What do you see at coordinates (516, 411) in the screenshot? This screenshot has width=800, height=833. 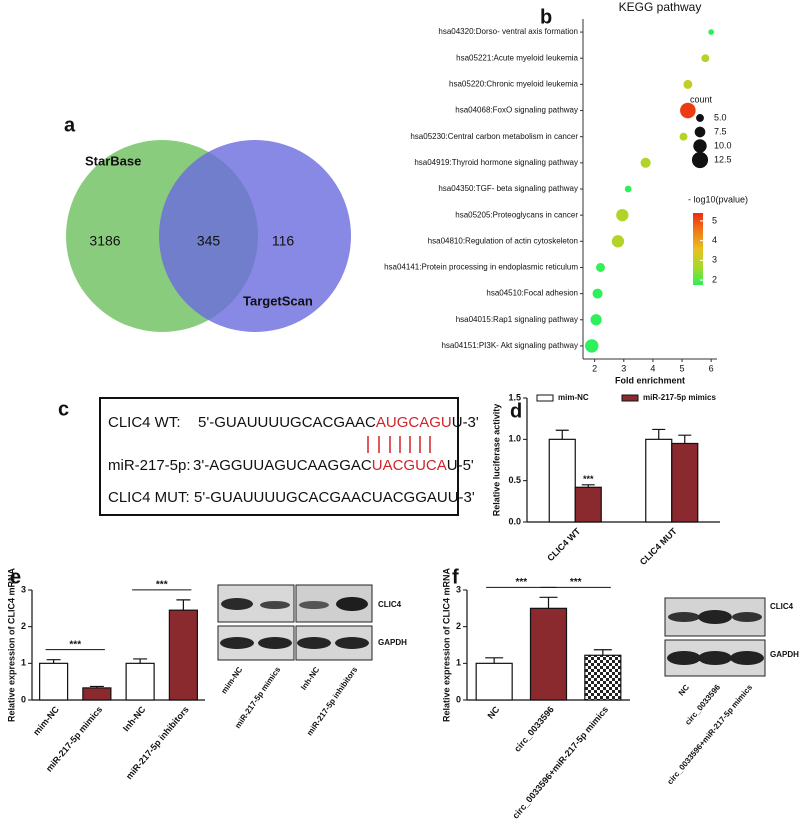 I see `panel-label: d` at bounding box center [516, 411].